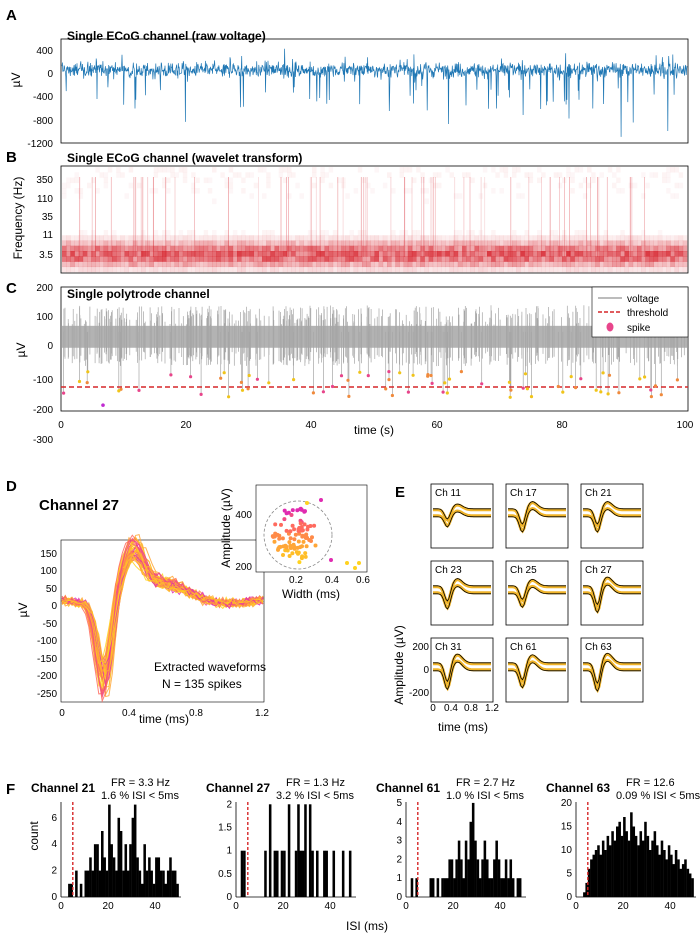 This screenshot has width=700, height=951. I want to click on hist-ytick: 0, so click(229, 897).